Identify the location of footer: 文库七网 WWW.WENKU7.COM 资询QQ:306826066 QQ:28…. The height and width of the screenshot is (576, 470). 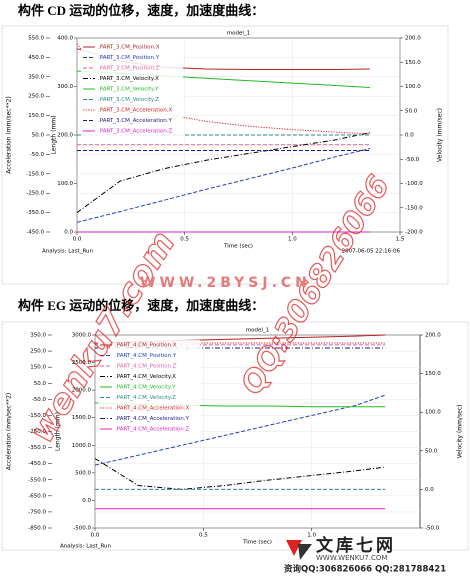
(365, 555).